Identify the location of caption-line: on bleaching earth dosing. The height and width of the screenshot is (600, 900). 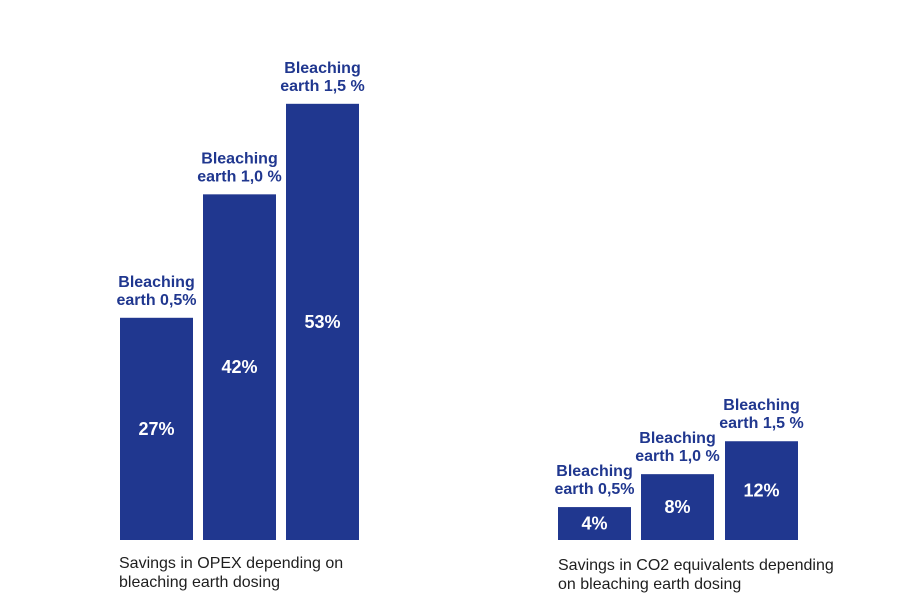
(650, 584).